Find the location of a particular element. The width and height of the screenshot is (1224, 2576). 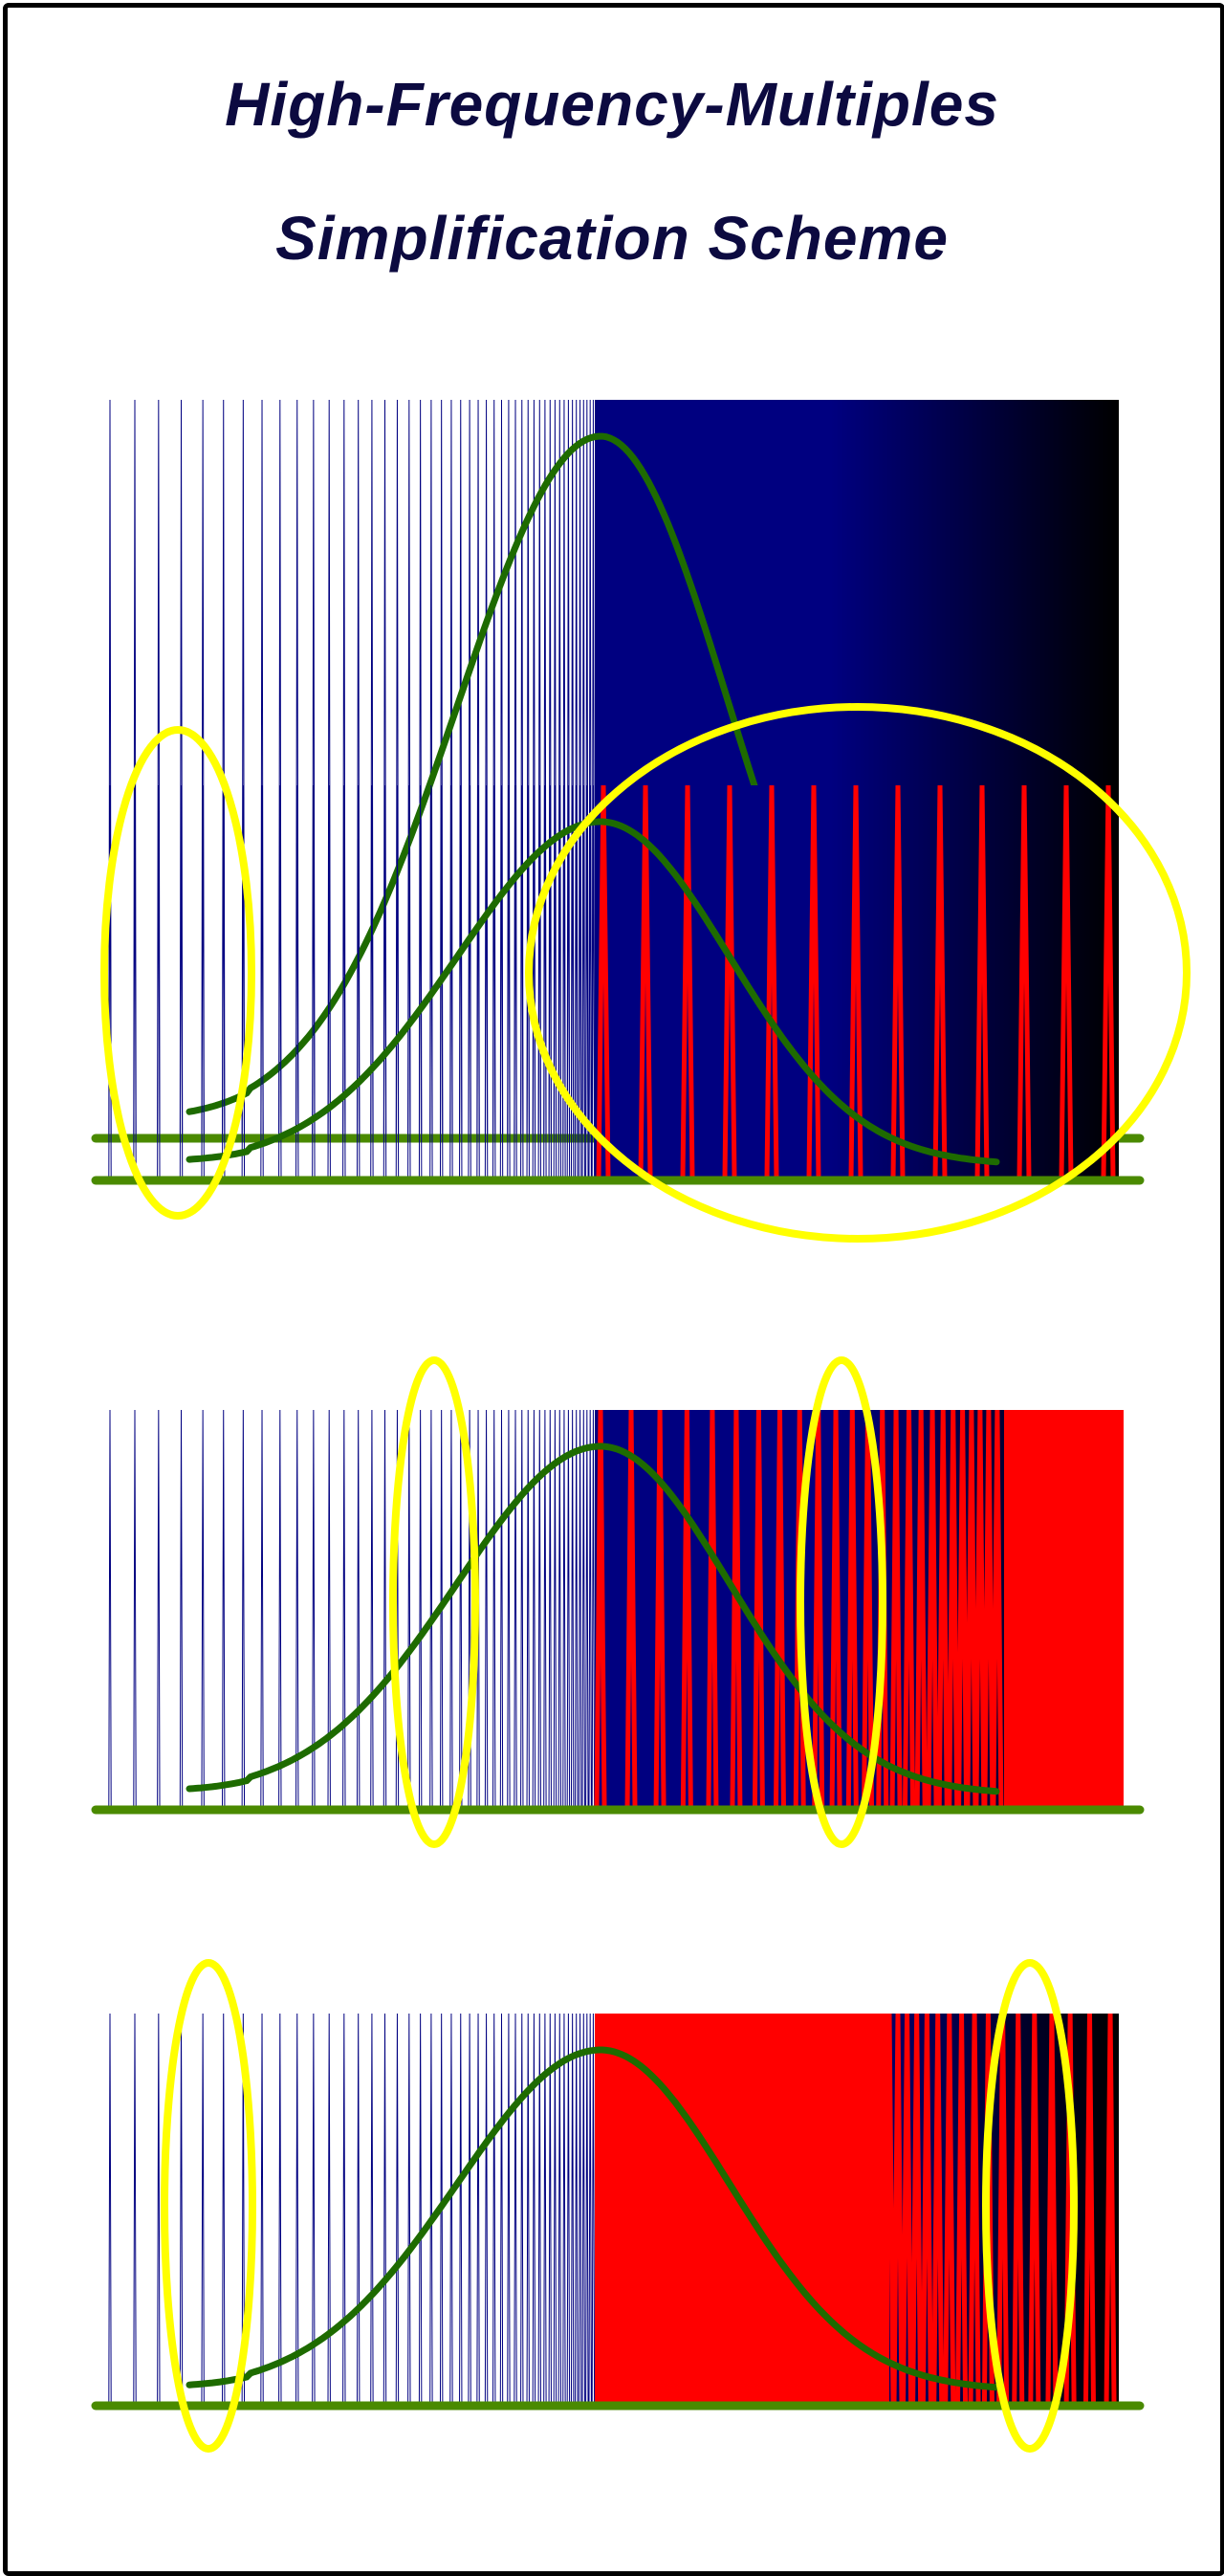

title-line-2: Simplification Scheme is located at coordinates (612, 238).